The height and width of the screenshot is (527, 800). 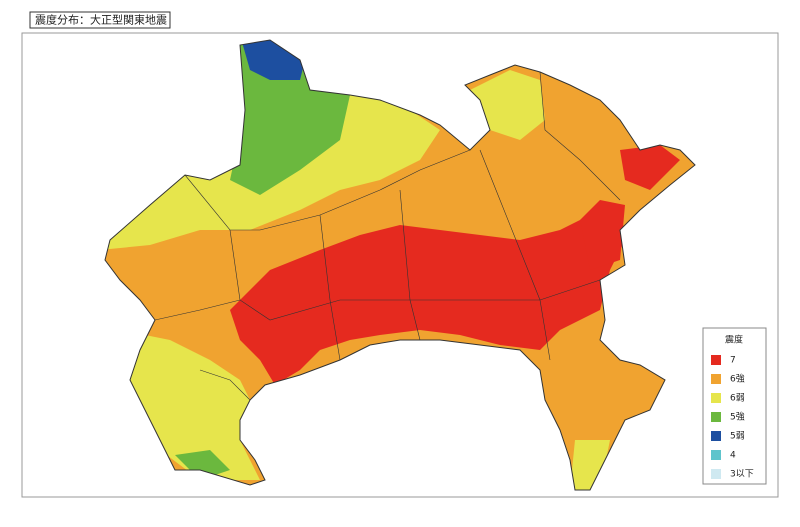 I want to click on legend-title: 震度, so click(x=734, y=340).